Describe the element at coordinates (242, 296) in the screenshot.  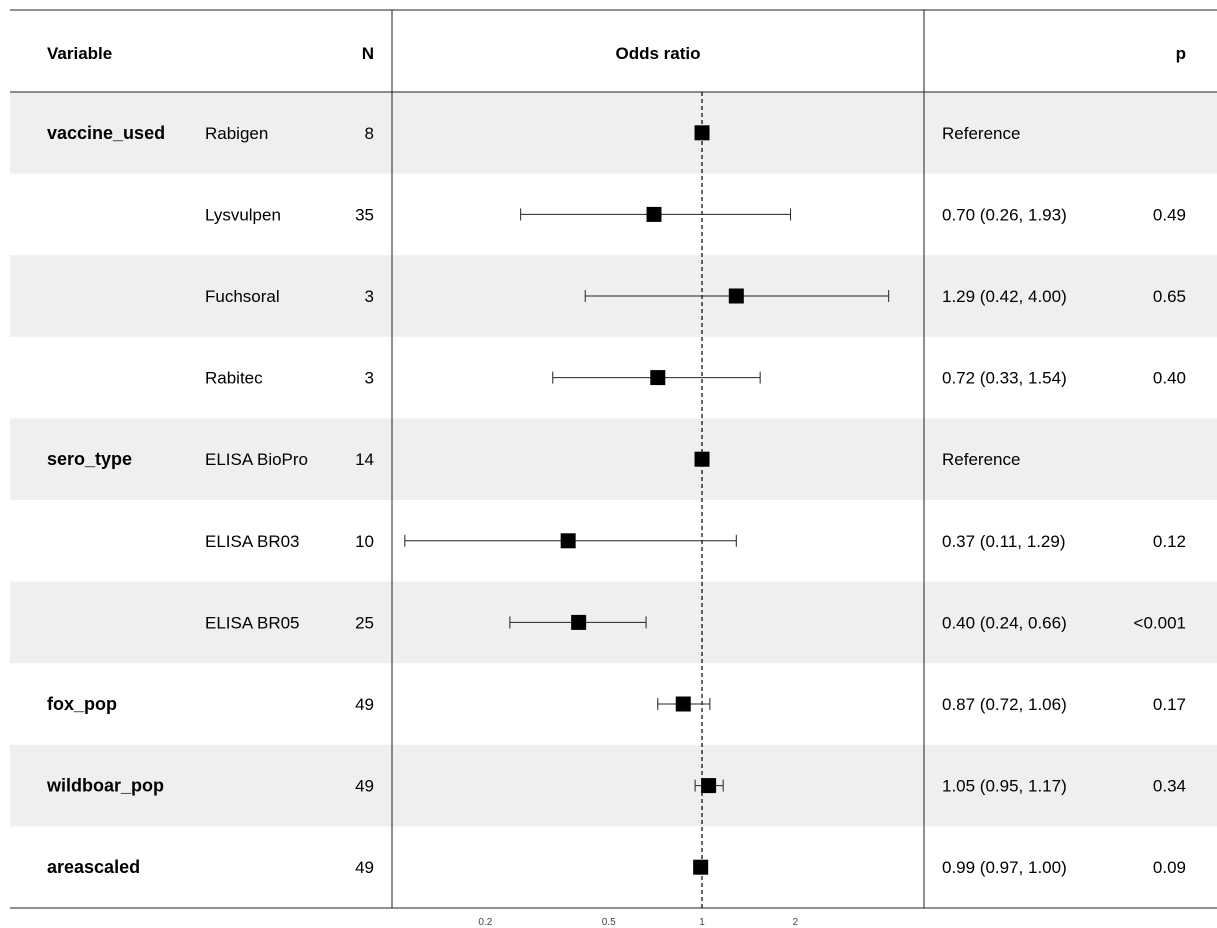
I see `row-level: Fuchsoral` at that location.